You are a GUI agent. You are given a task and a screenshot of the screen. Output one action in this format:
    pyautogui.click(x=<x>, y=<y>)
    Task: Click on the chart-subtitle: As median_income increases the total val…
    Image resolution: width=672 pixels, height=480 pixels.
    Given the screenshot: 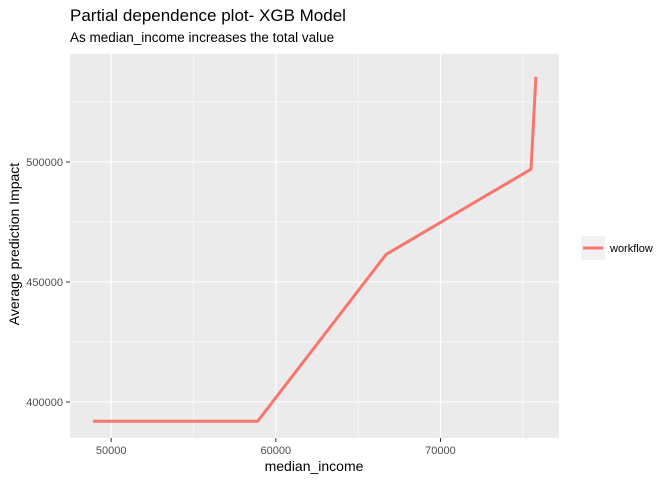 What is the action you would take?
    pyautogui.click(x=202, y=37)
    